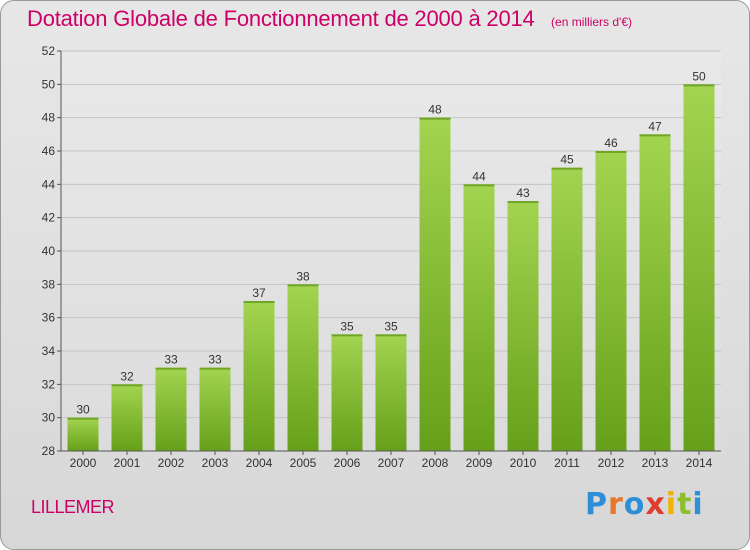 This screenshot has height=550, width=750. Describe the element at coordinates (127, 417) in the screenshot. I see `bar-2001` at that location.